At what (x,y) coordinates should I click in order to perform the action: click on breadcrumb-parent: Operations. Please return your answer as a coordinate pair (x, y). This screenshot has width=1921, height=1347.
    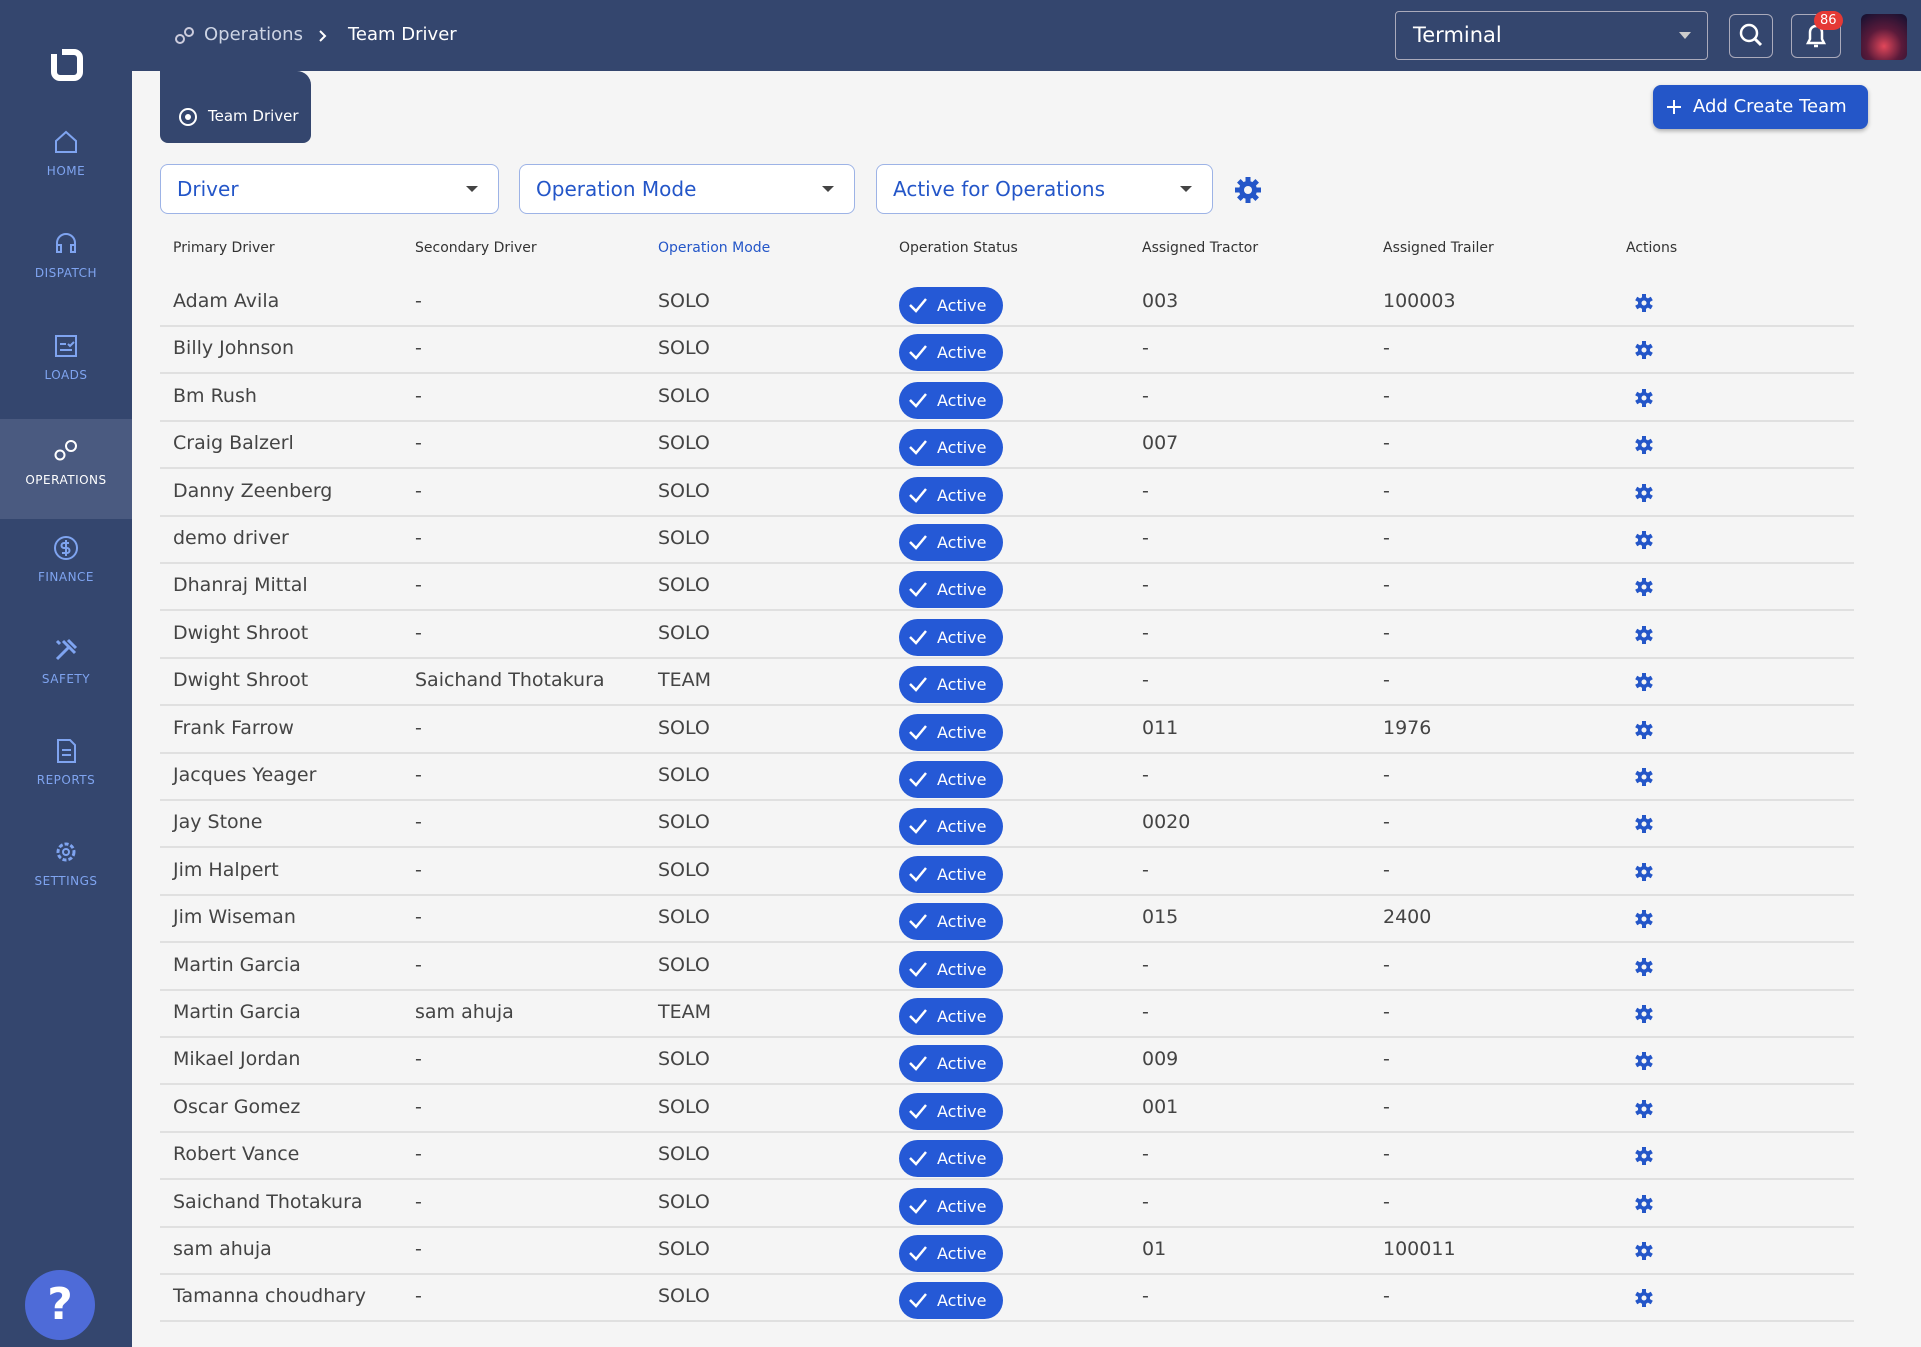
    Looking at the image, I should click on (253, 34).